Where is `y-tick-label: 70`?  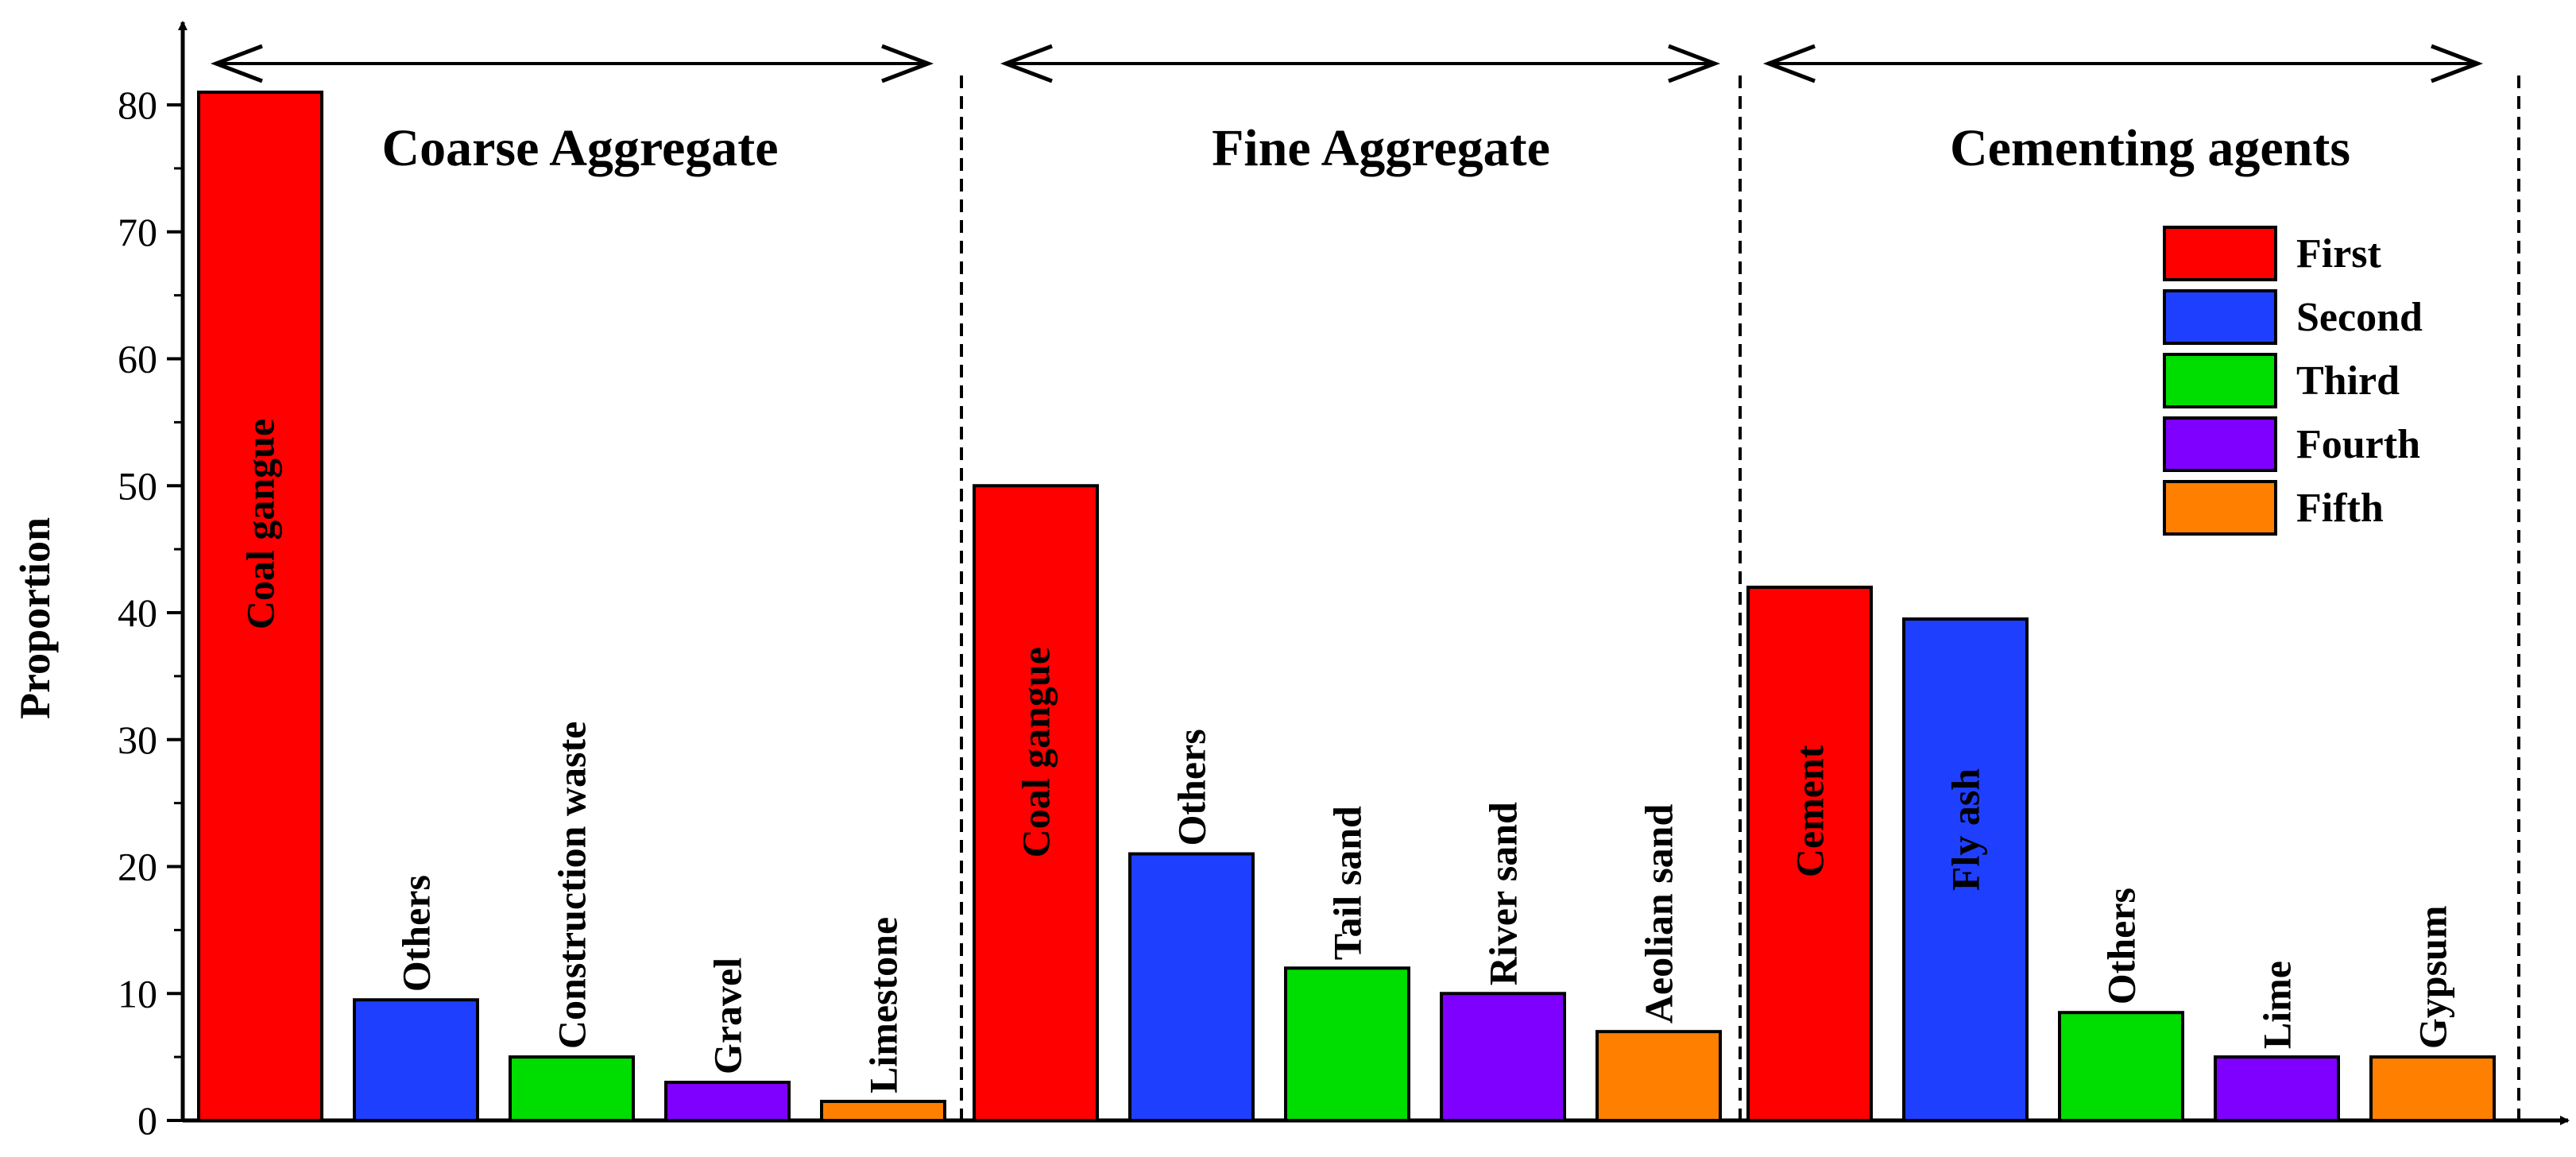 y-tick-label: 70 is located at coordinates (137, 232).